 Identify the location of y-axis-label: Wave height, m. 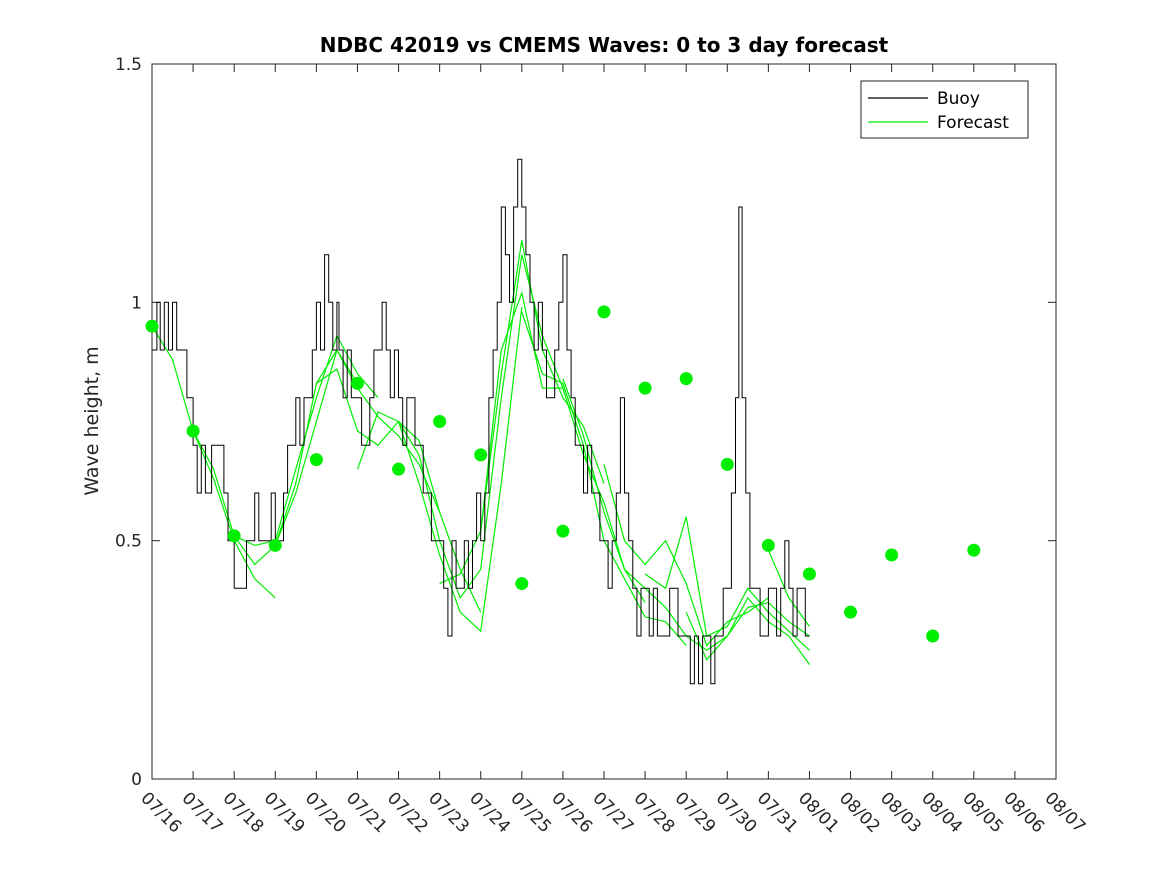
(92, 420).